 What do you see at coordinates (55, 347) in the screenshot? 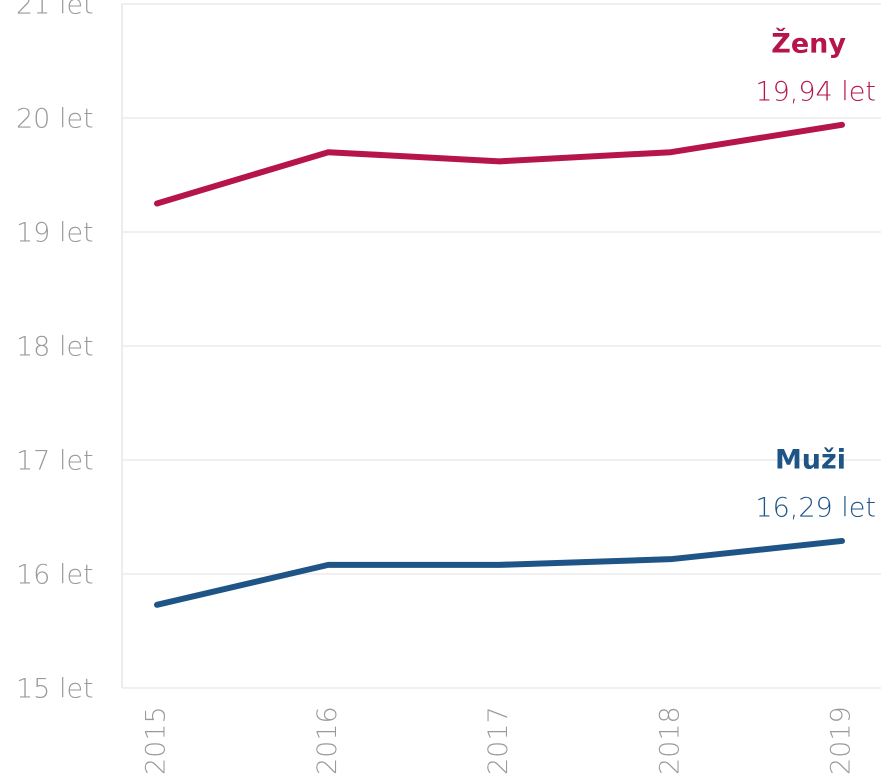
I see `y-tick-label: 18 let` at bounding box center [55, 347].